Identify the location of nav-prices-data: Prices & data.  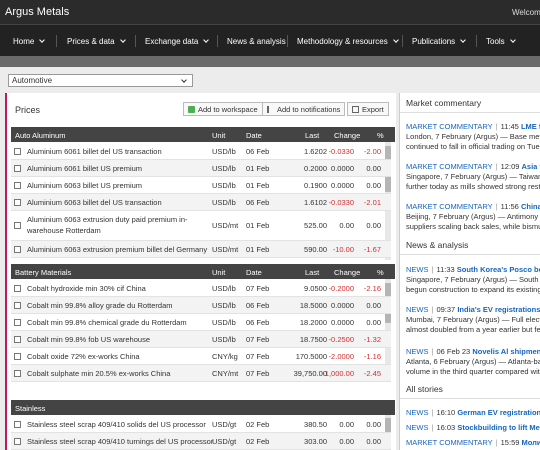
(96, 41).